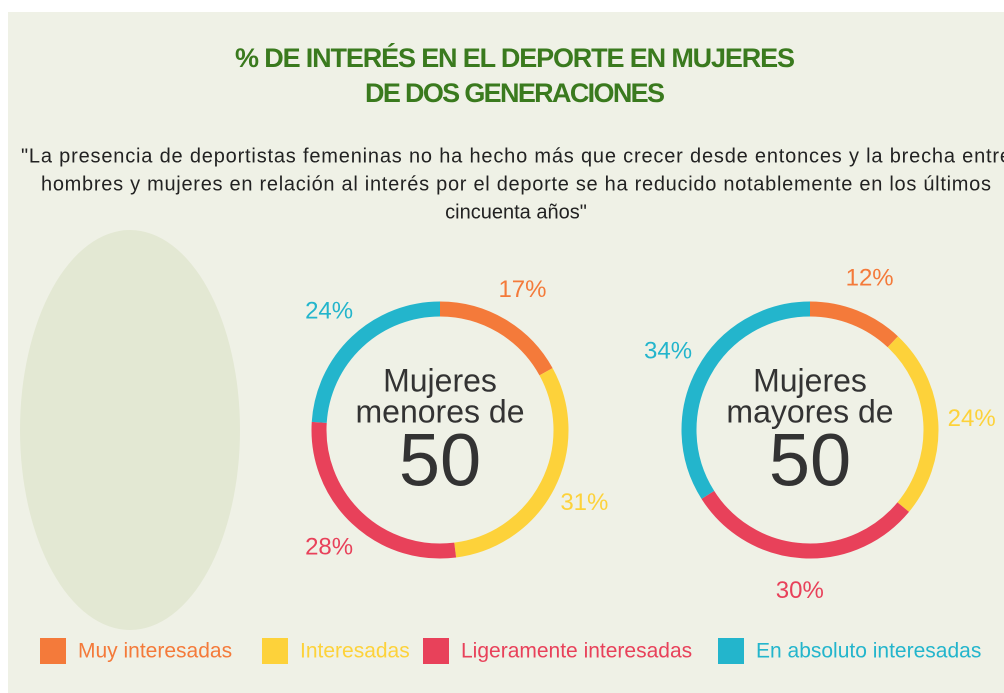  Describe the element at coordinates (329, 546) in the screenshot. I see `value-label: 28%` at that location.